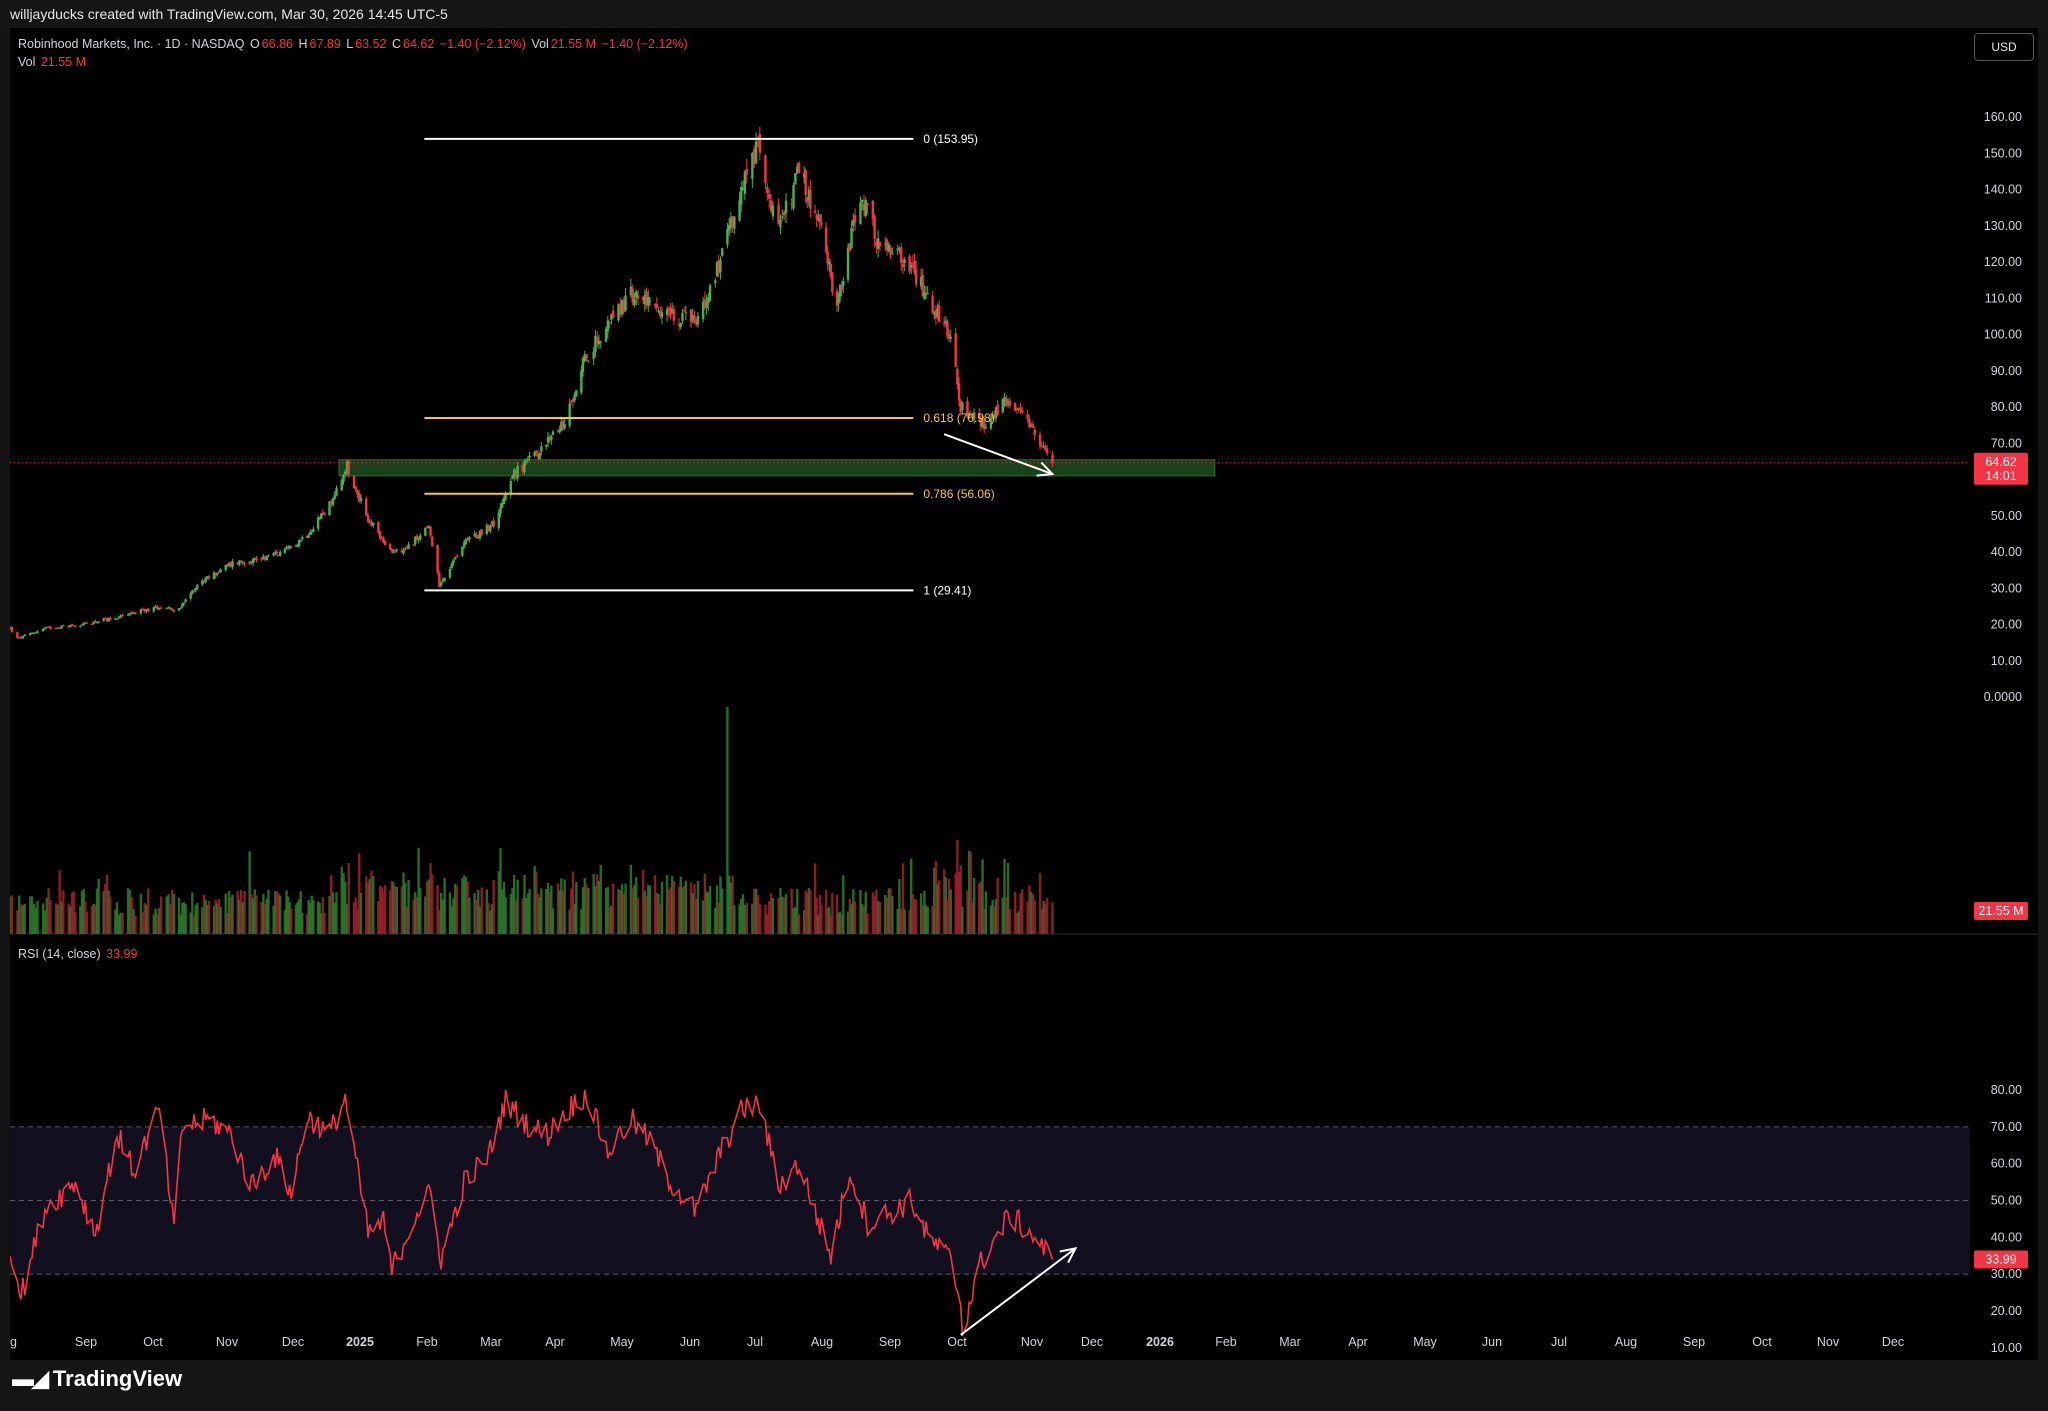 The image size is (2048, 1411). Describe the element at coordinates (1092, 1342) in the screenshot. I see `time-axis-label: Dec` at that location.